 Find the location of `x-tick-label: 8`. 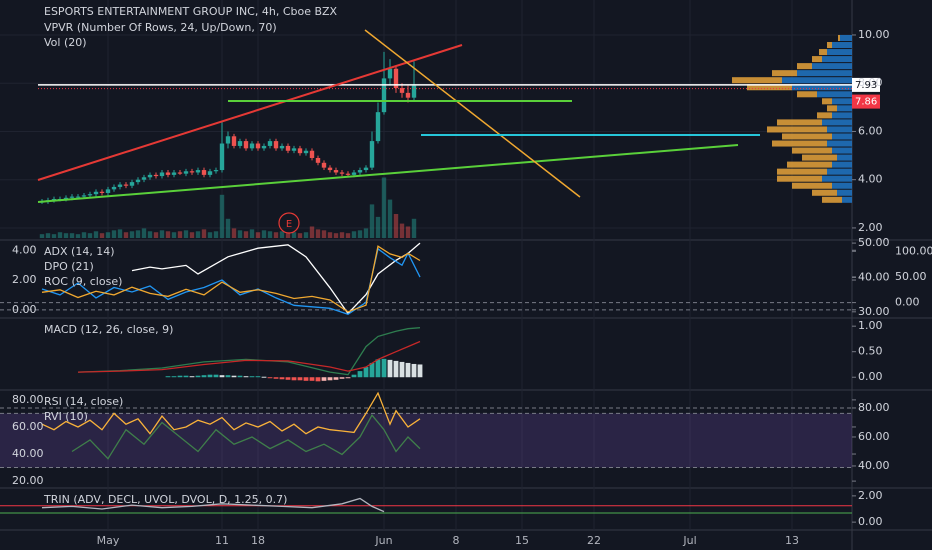

x-tick-label: 8 is located at coordinates (456, 540).